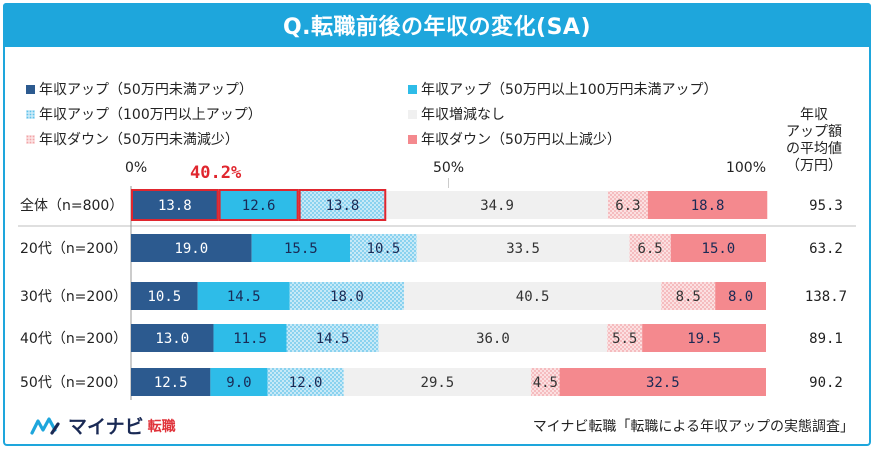 This screenshot has height=451, width=876. I want to click on data-label: 12.6, so click(259, 206).